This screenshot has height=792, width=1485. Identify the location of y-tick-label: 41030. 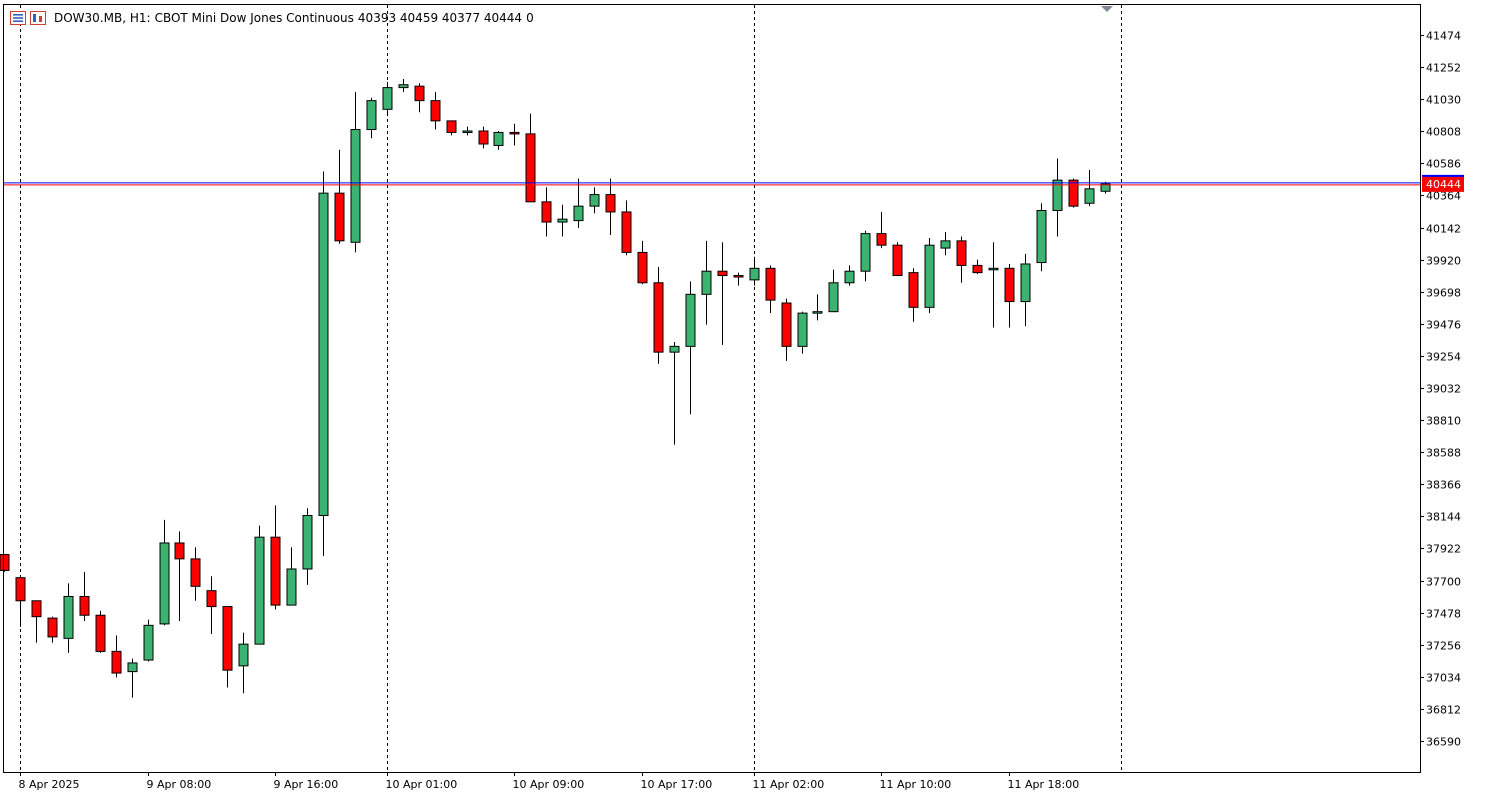
(1443, 100).